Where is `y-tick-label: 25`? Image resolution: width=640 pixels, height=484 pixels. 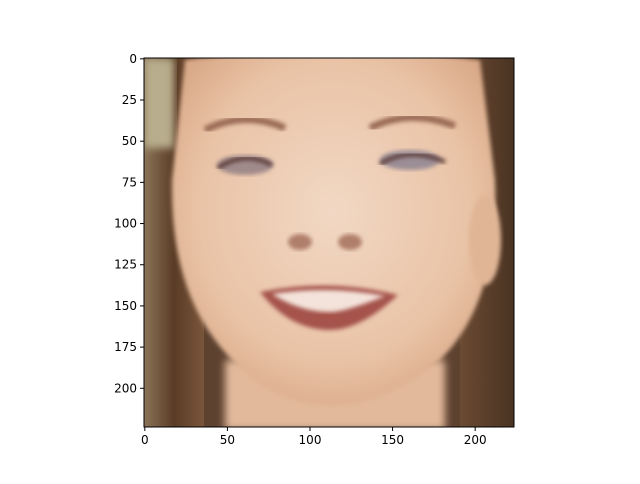 y-tick-label: 25 is located at coordinates (129, 100).